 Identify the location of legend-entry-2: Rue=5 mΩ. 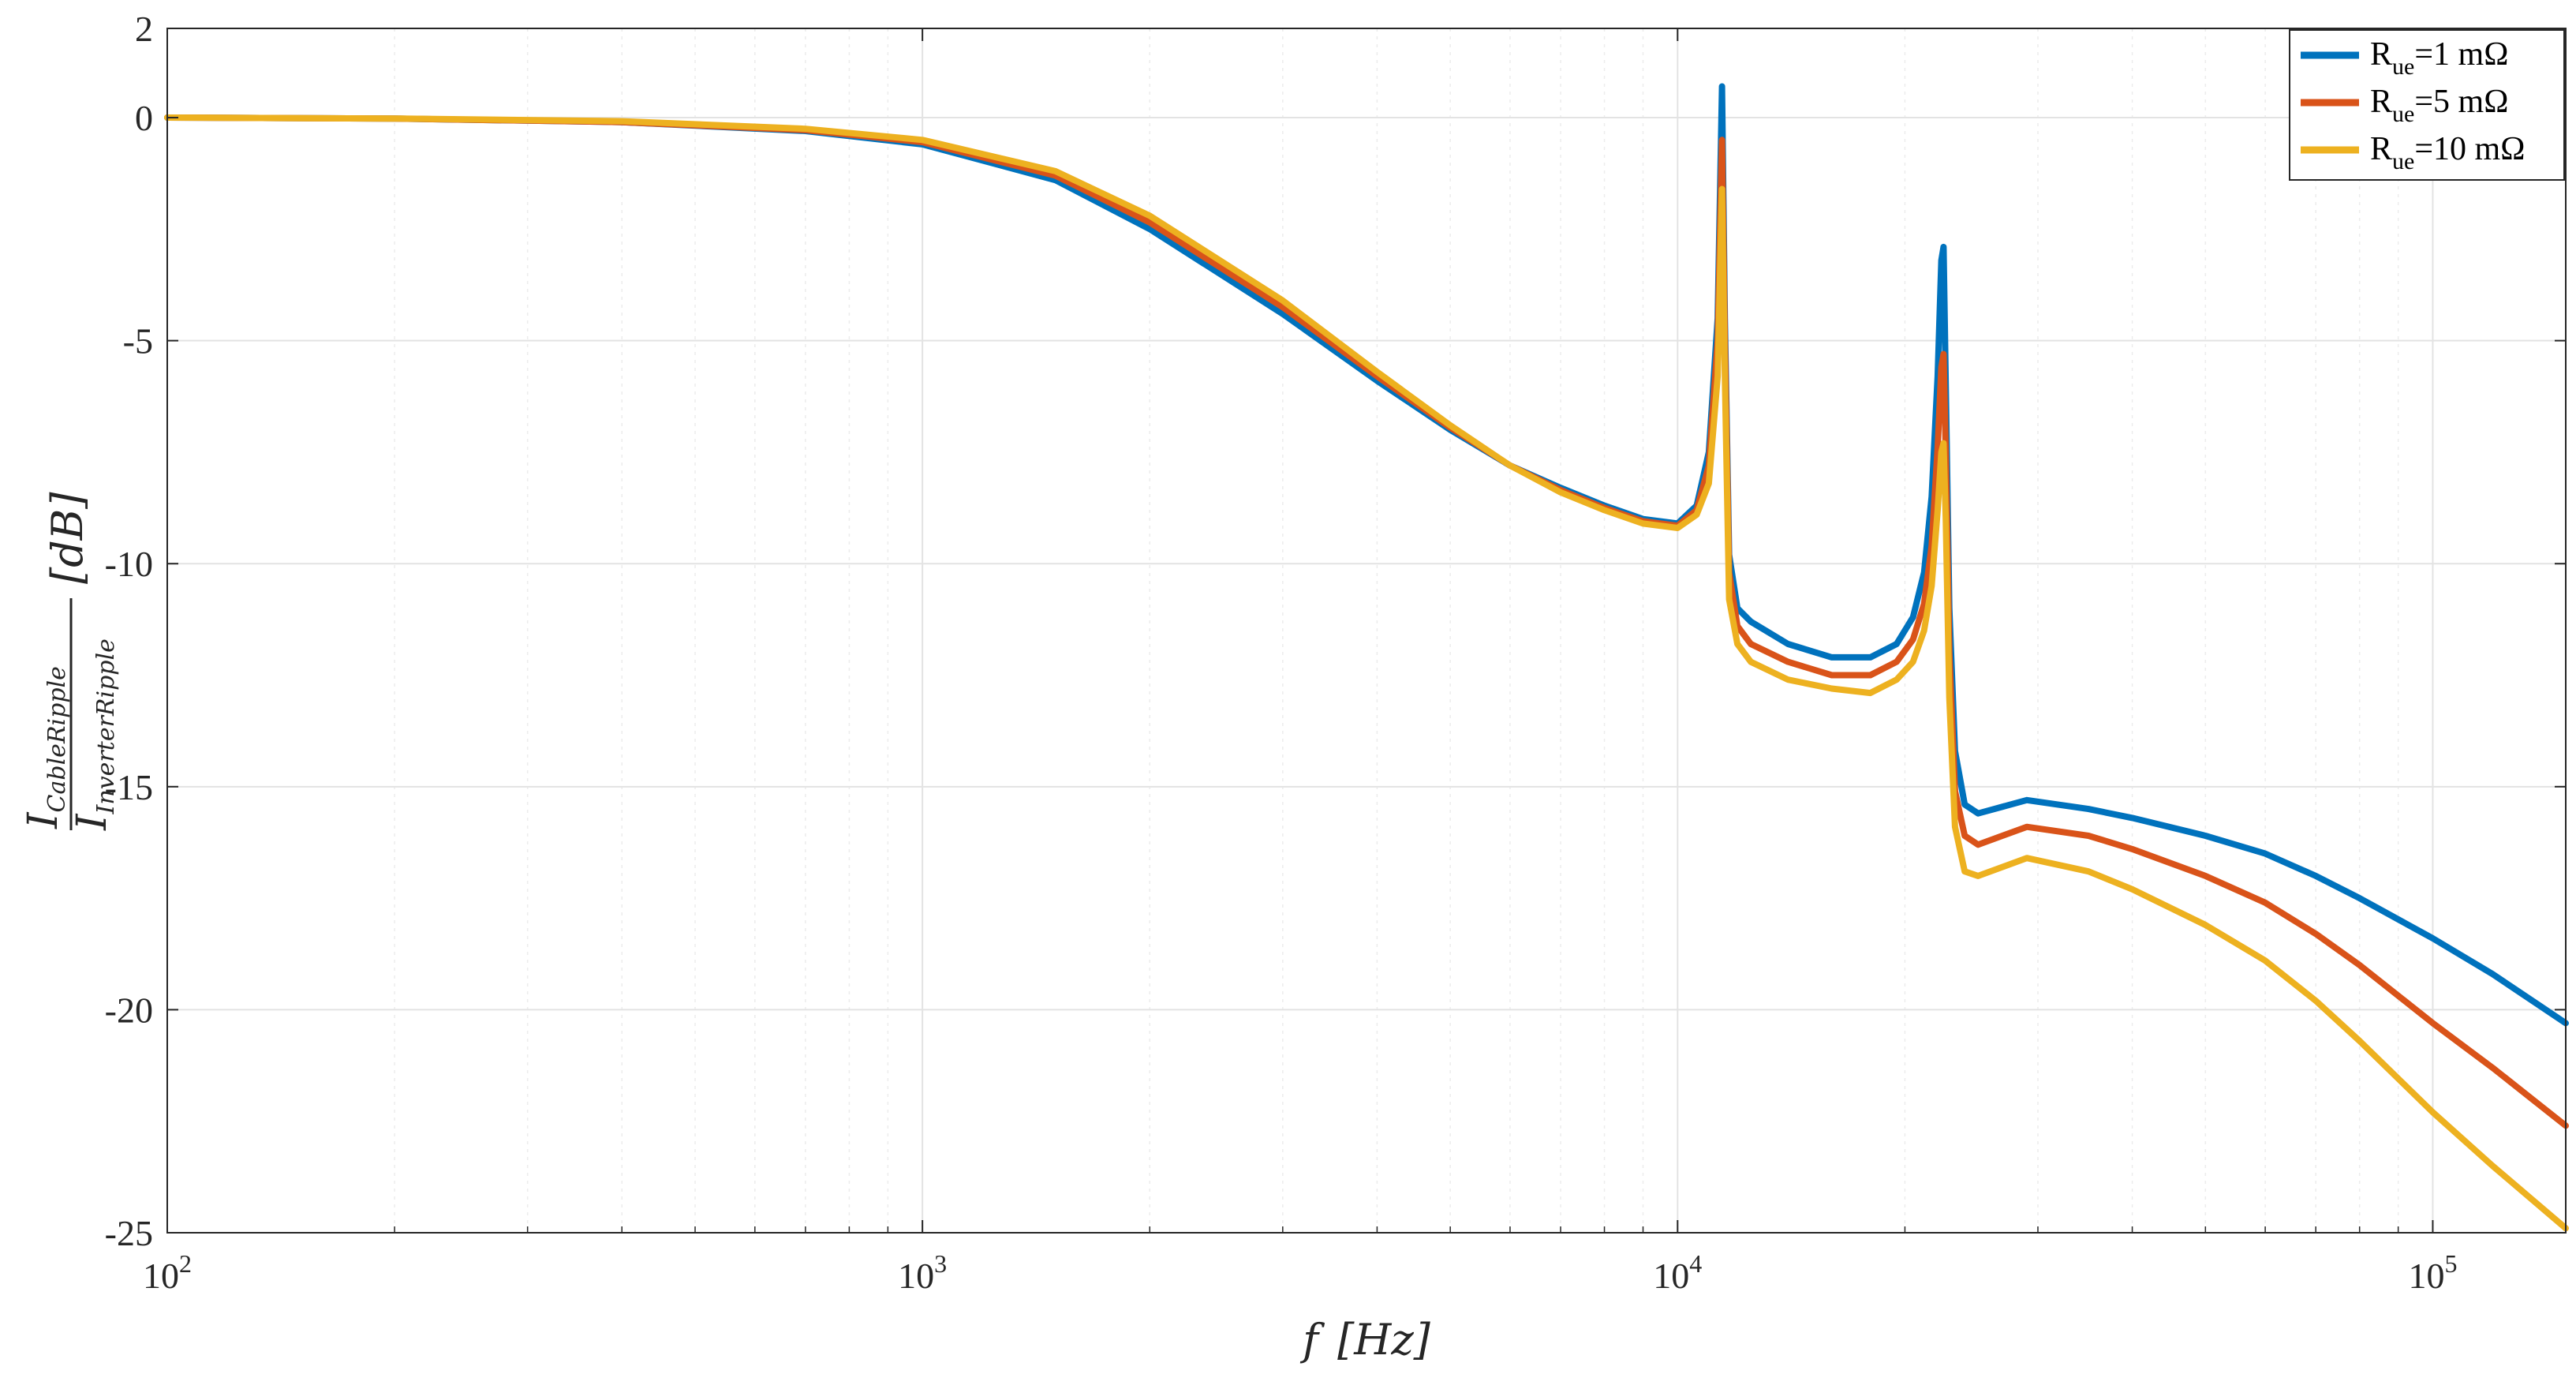
(2404, 105).